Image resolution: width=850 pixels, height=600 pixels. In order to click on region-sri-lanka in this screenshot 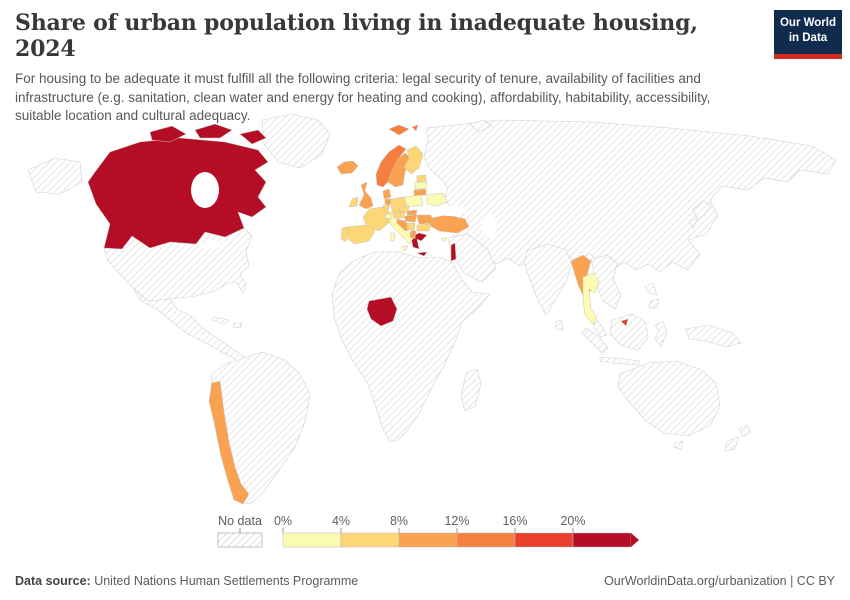, I will do `click(559, 325)`.